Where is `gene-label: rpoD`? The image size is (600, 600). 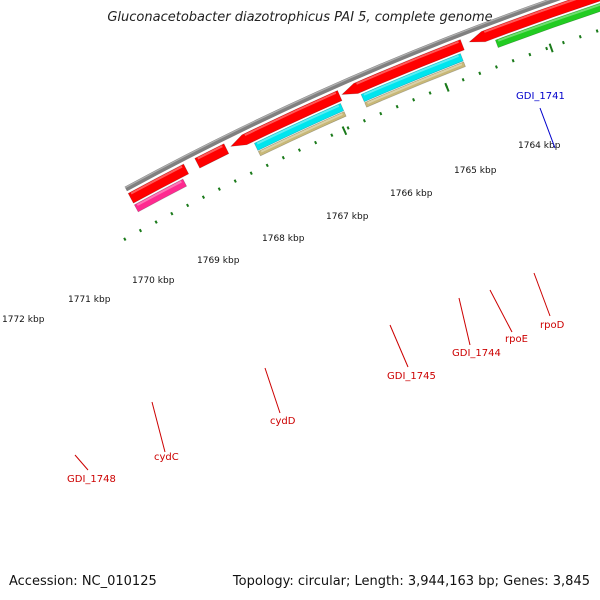 gene-label: rpoD is located at coordinates (552, 325).